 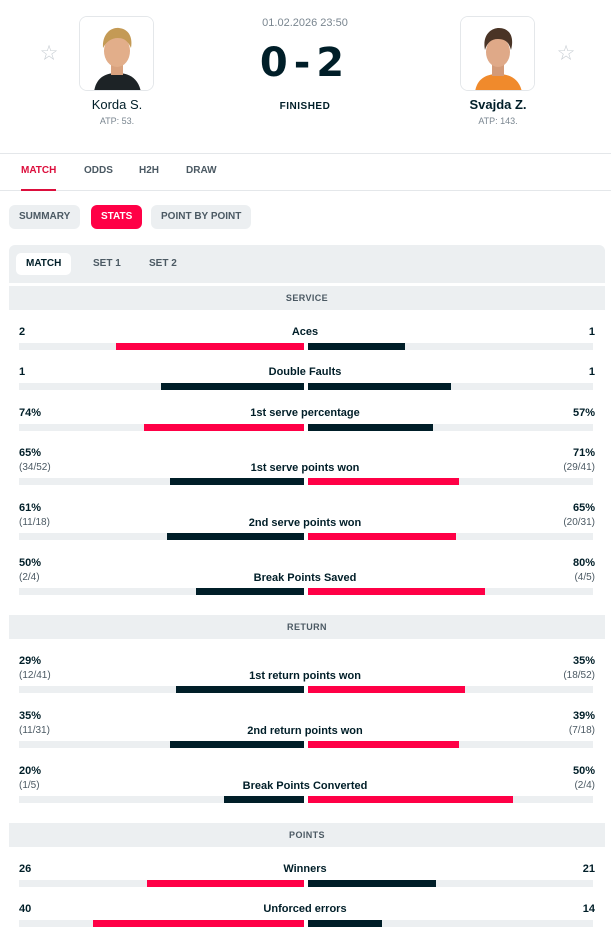 I want to click on match-datetime: 01.02.2026 23:50, so click(x=305, y=23).